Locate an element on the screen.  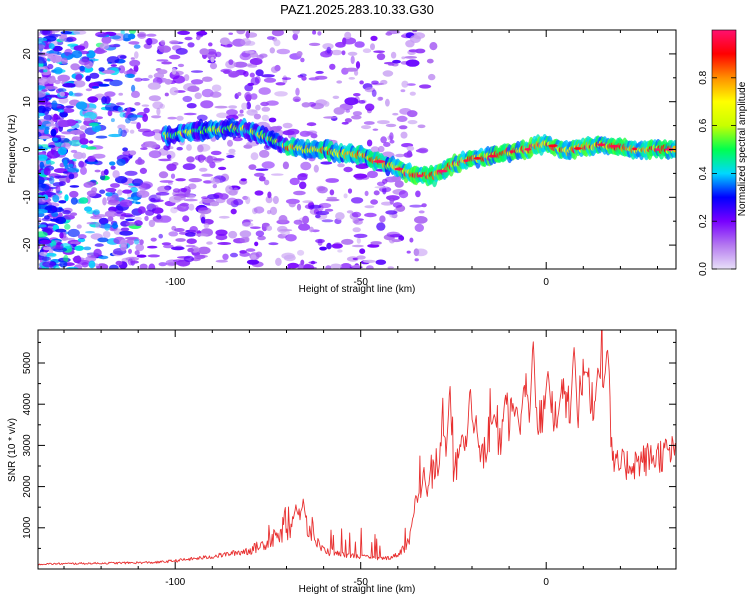
colorbar-tick-label: 0.4 is located at coordinates (703, 173).